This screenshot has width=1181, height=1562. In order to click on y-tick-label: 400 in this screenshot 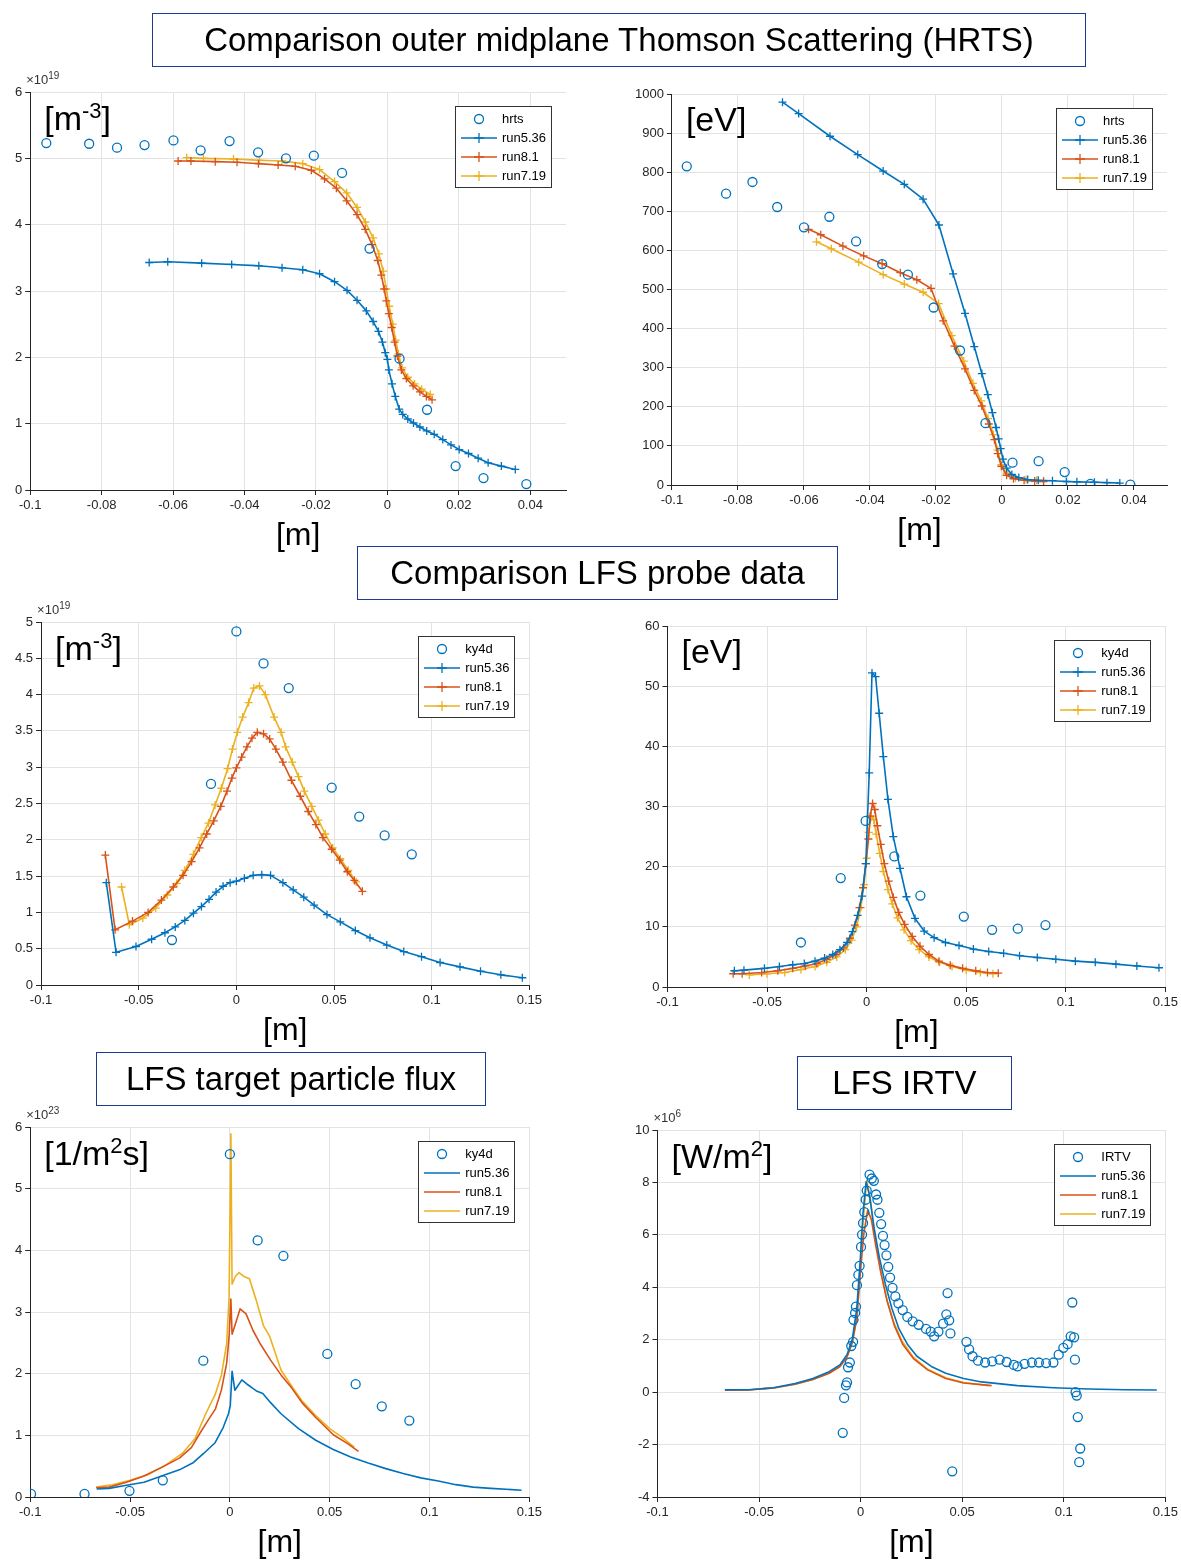, I will do `click(653, 328)`.